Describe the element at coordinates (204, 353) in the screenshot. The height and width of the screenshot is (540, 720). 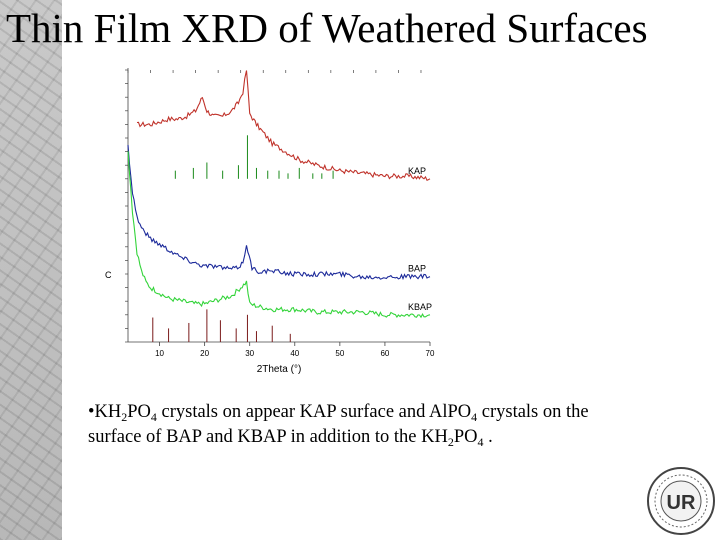
I see `x-tick-label: 20` at that location.